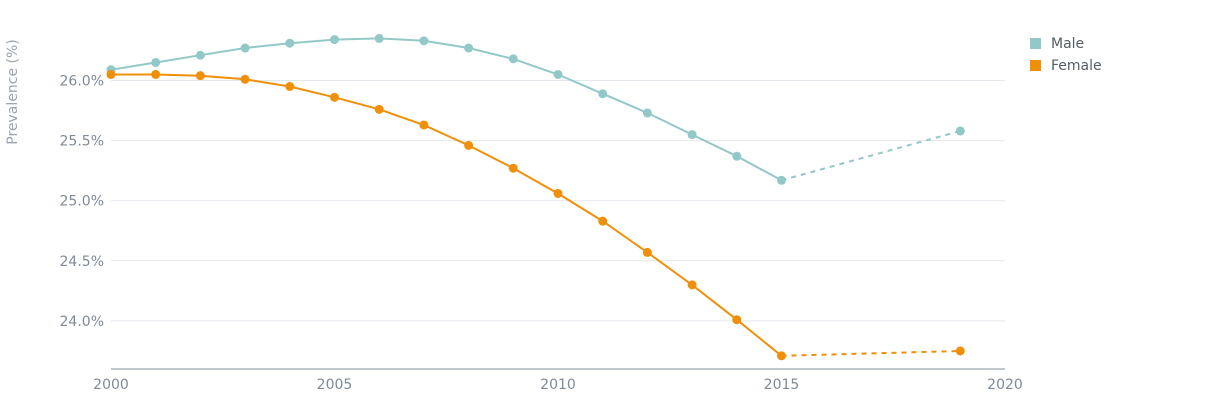 Image resolution: width=1230 pixels, height=403 pixels. I want to click on projection-point-female, so click(960, 351).